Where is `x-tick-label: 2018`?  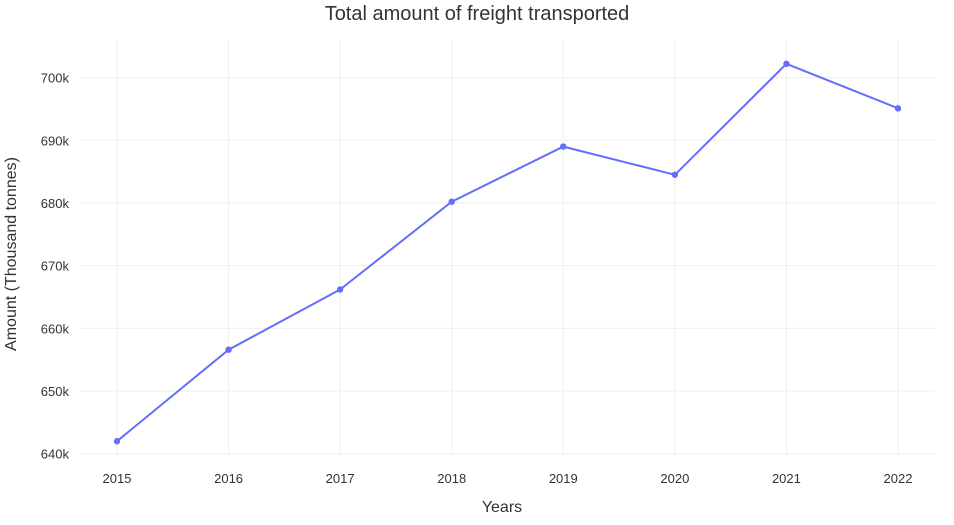 x-tick-label: 2018 is located at coordinates (451, 478).